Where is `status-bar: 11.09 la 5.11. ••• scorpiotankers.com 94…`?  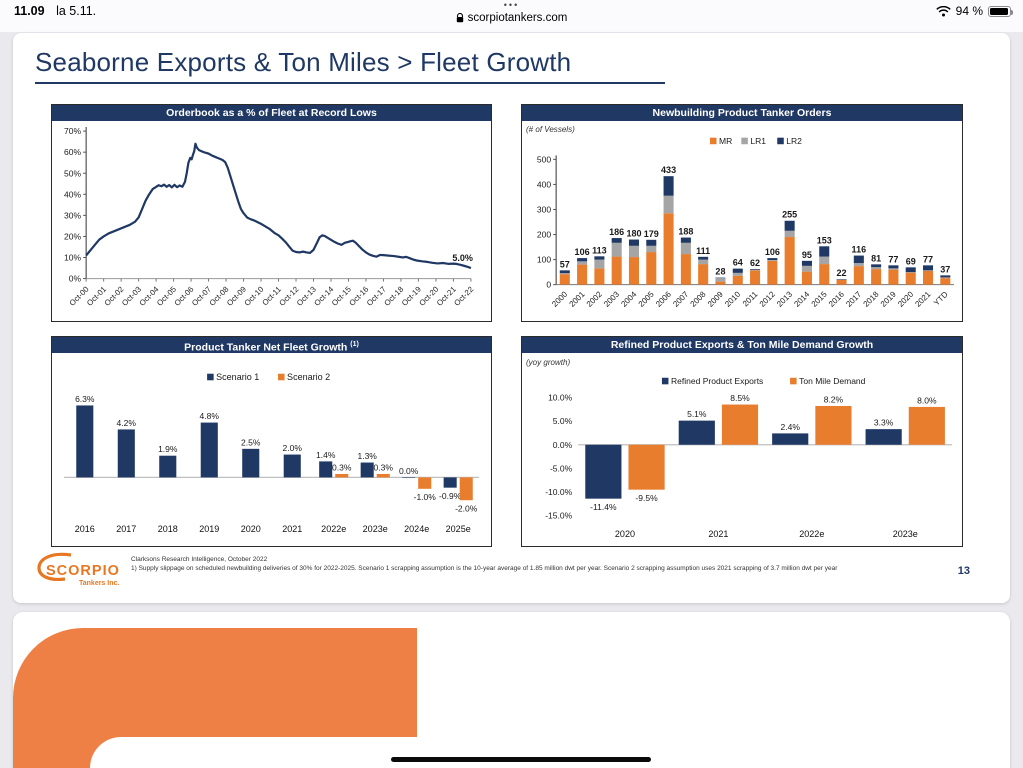
status-bar: 11.09 la 5.11. ••• scorpiotankers.com 94… is located at coordinates (511, 16).